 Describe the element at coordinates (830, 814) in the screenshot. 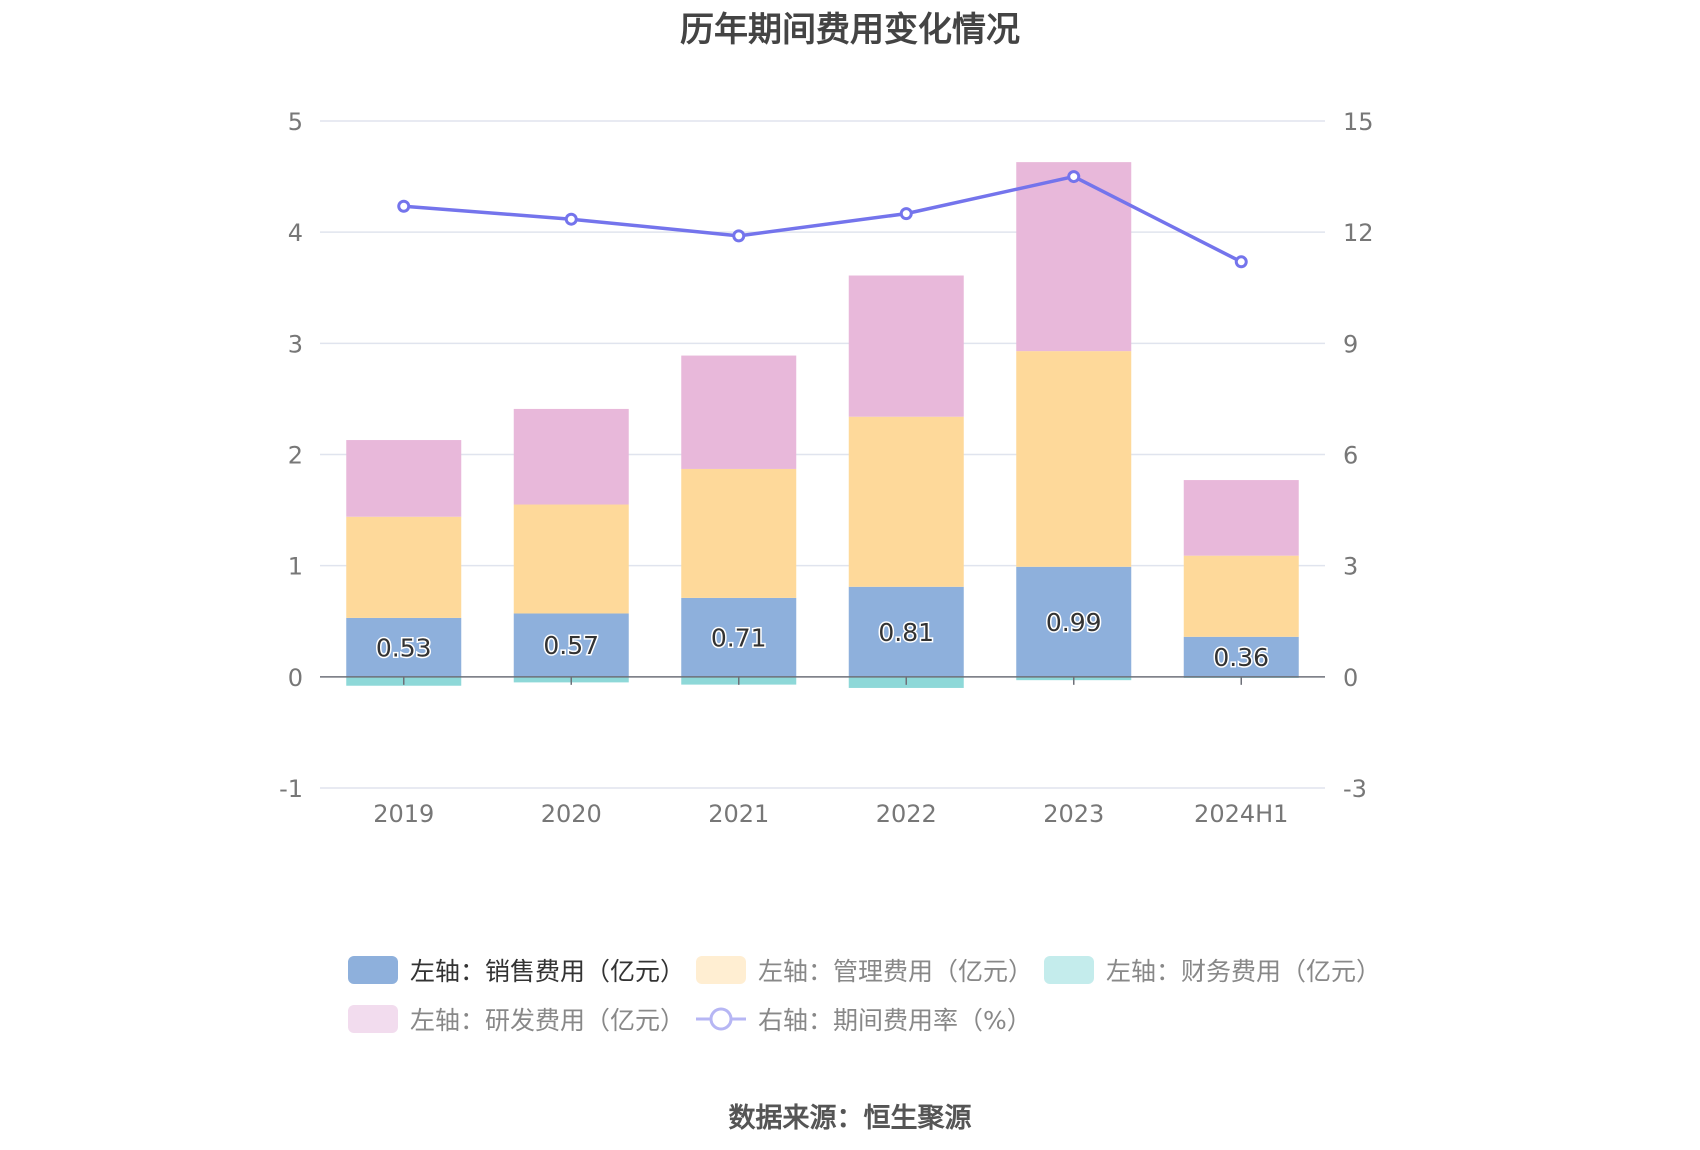

I see `x-axis-ticks: 2019 2020 2021 2022 2023 2024H1` at that location.